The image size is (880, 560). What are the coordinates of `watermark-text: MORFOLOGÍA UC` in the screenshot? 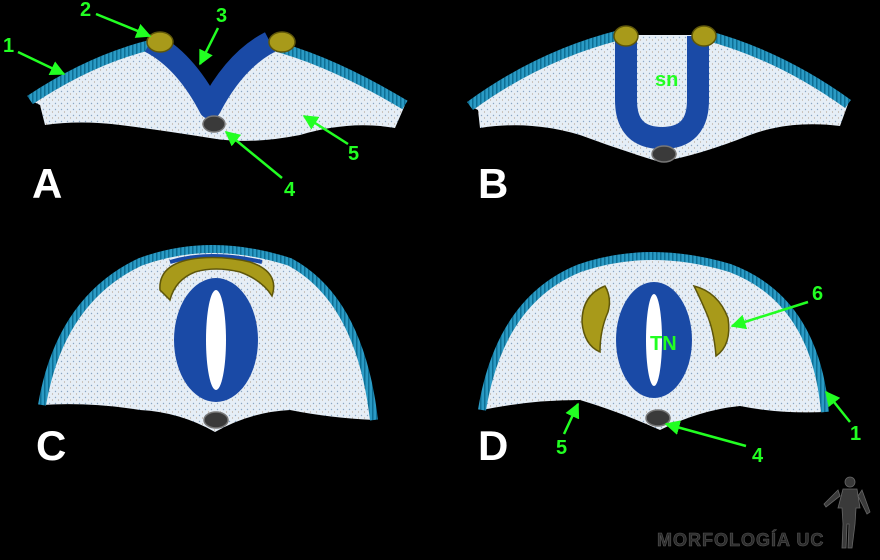 It's located at (740, 539).